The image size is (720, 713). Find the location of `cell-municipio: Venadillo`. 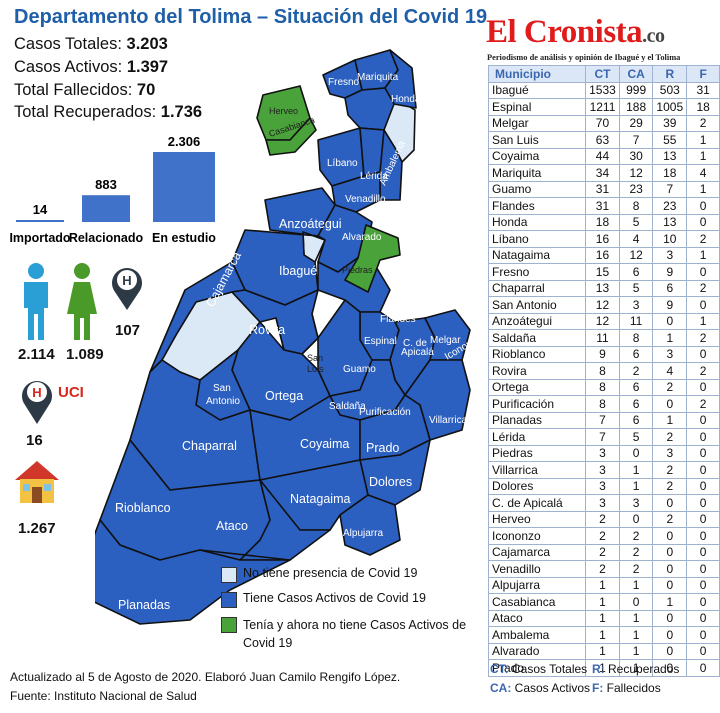

cell-municipio: Venadillo is located at coordinates (537, 569).